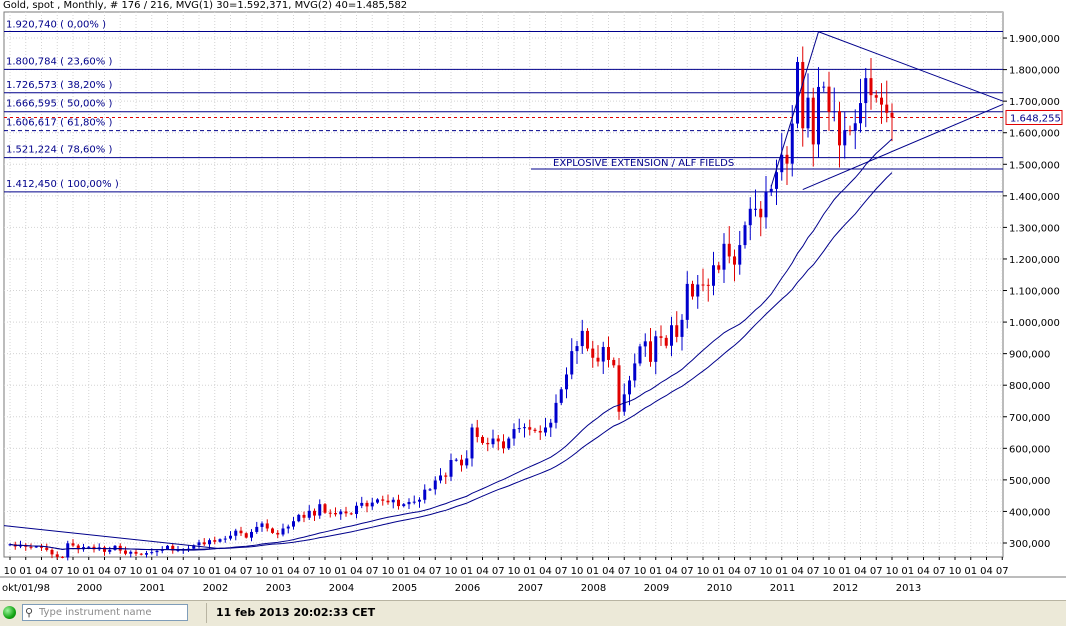  I want to click on y-tick-label: 1.600,000, so click(1034, 134).